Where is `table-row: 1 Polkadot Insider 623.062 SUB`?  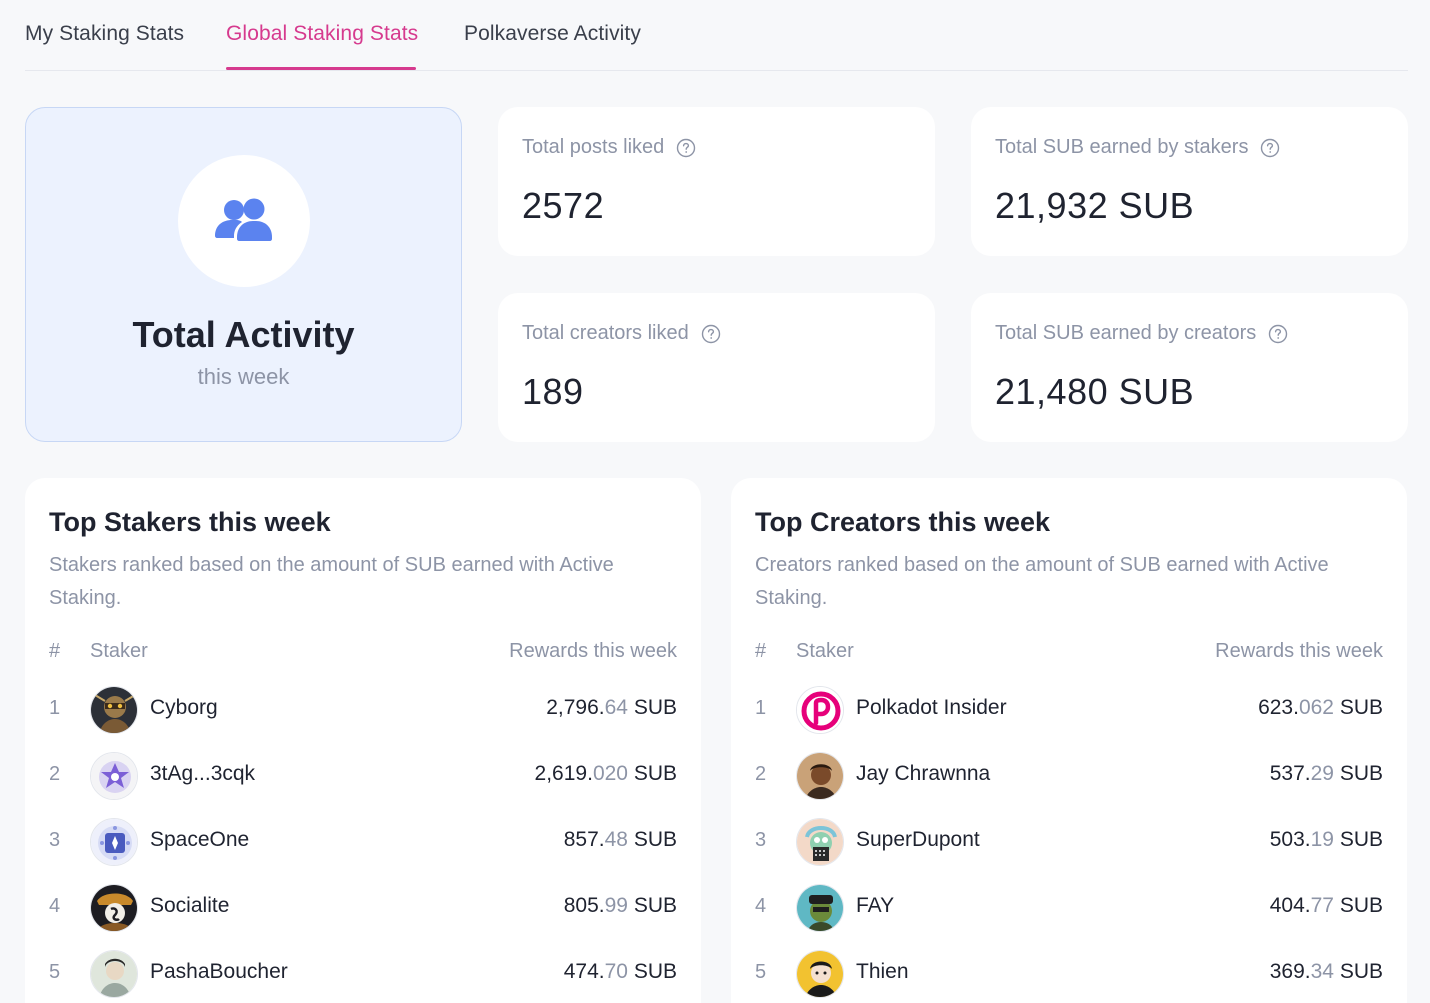 table-row: 1 Polkadot Insider 623.062 SUB is located at coordinates (1069, 711).